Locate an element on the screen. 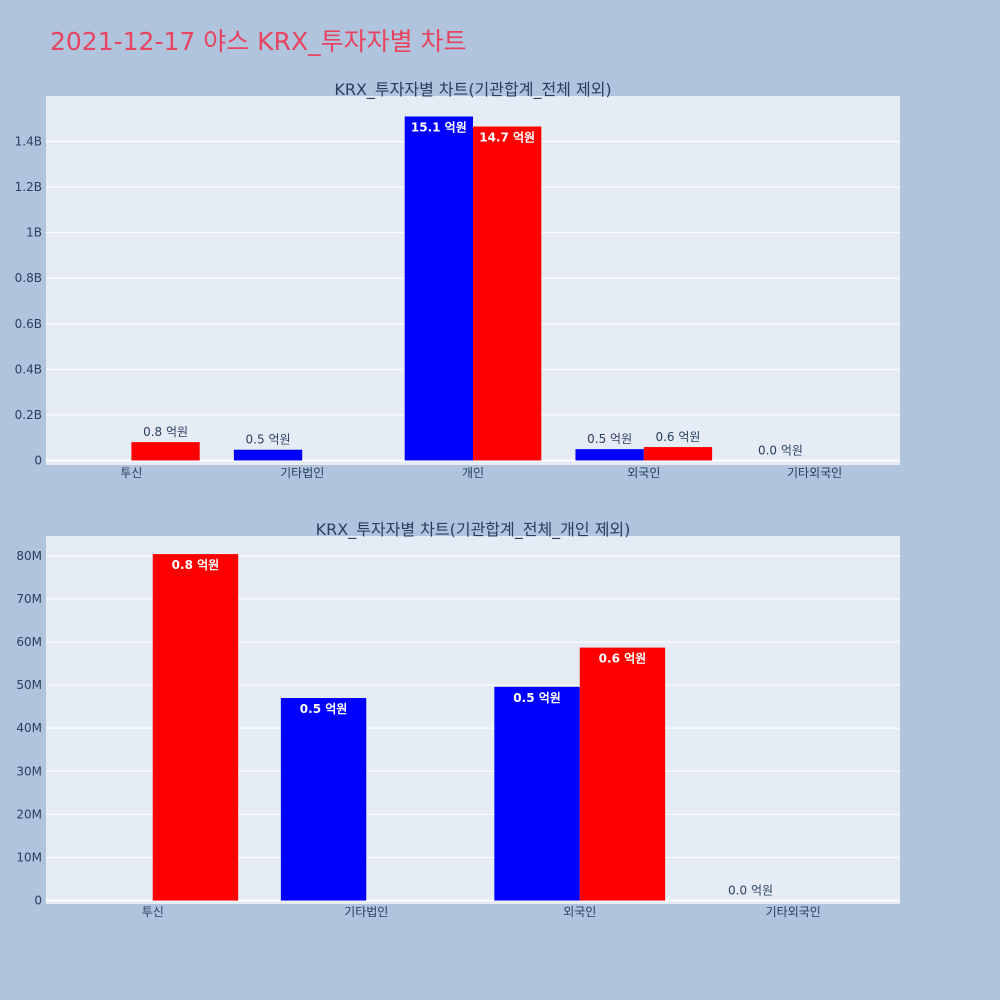 The height and width of the screenshot is (1000, 1000). x-tick-label: 개인 is located at coordinates (473, 473).